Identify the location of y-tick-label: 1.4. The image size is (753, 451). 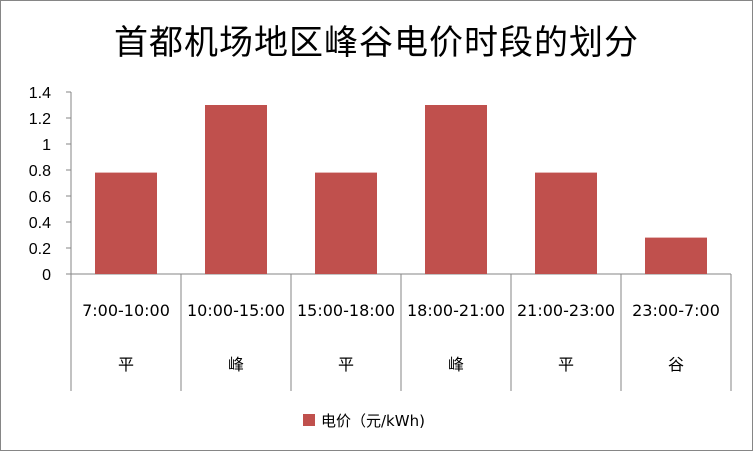
(40, 93).